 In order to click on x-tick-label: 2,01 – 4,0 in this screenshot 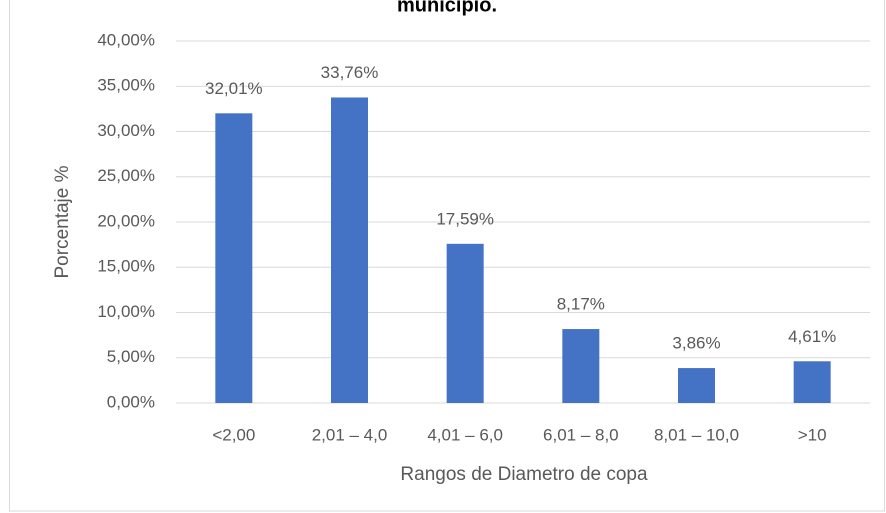, I will do `click(350, 434)`.